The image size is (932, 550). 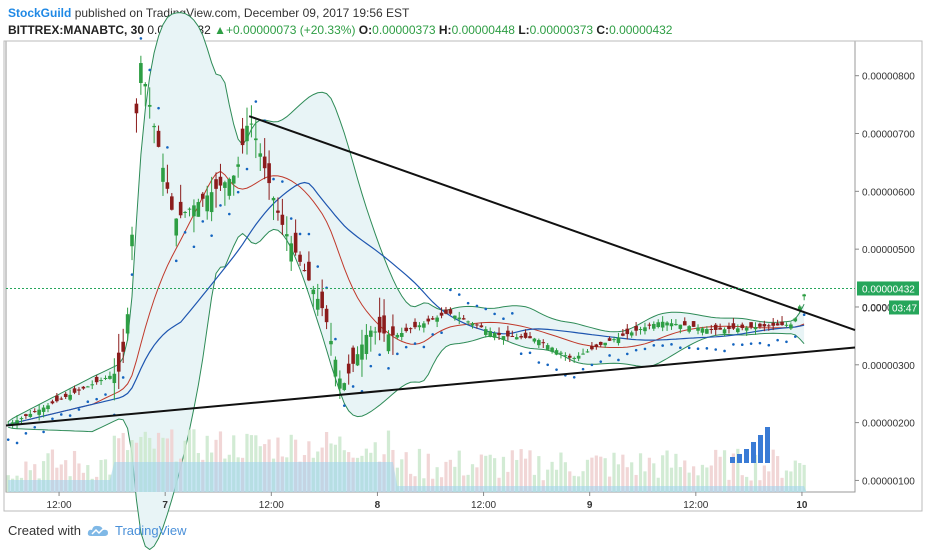 I want to click on signal-bar, so click(x=753, y=452).